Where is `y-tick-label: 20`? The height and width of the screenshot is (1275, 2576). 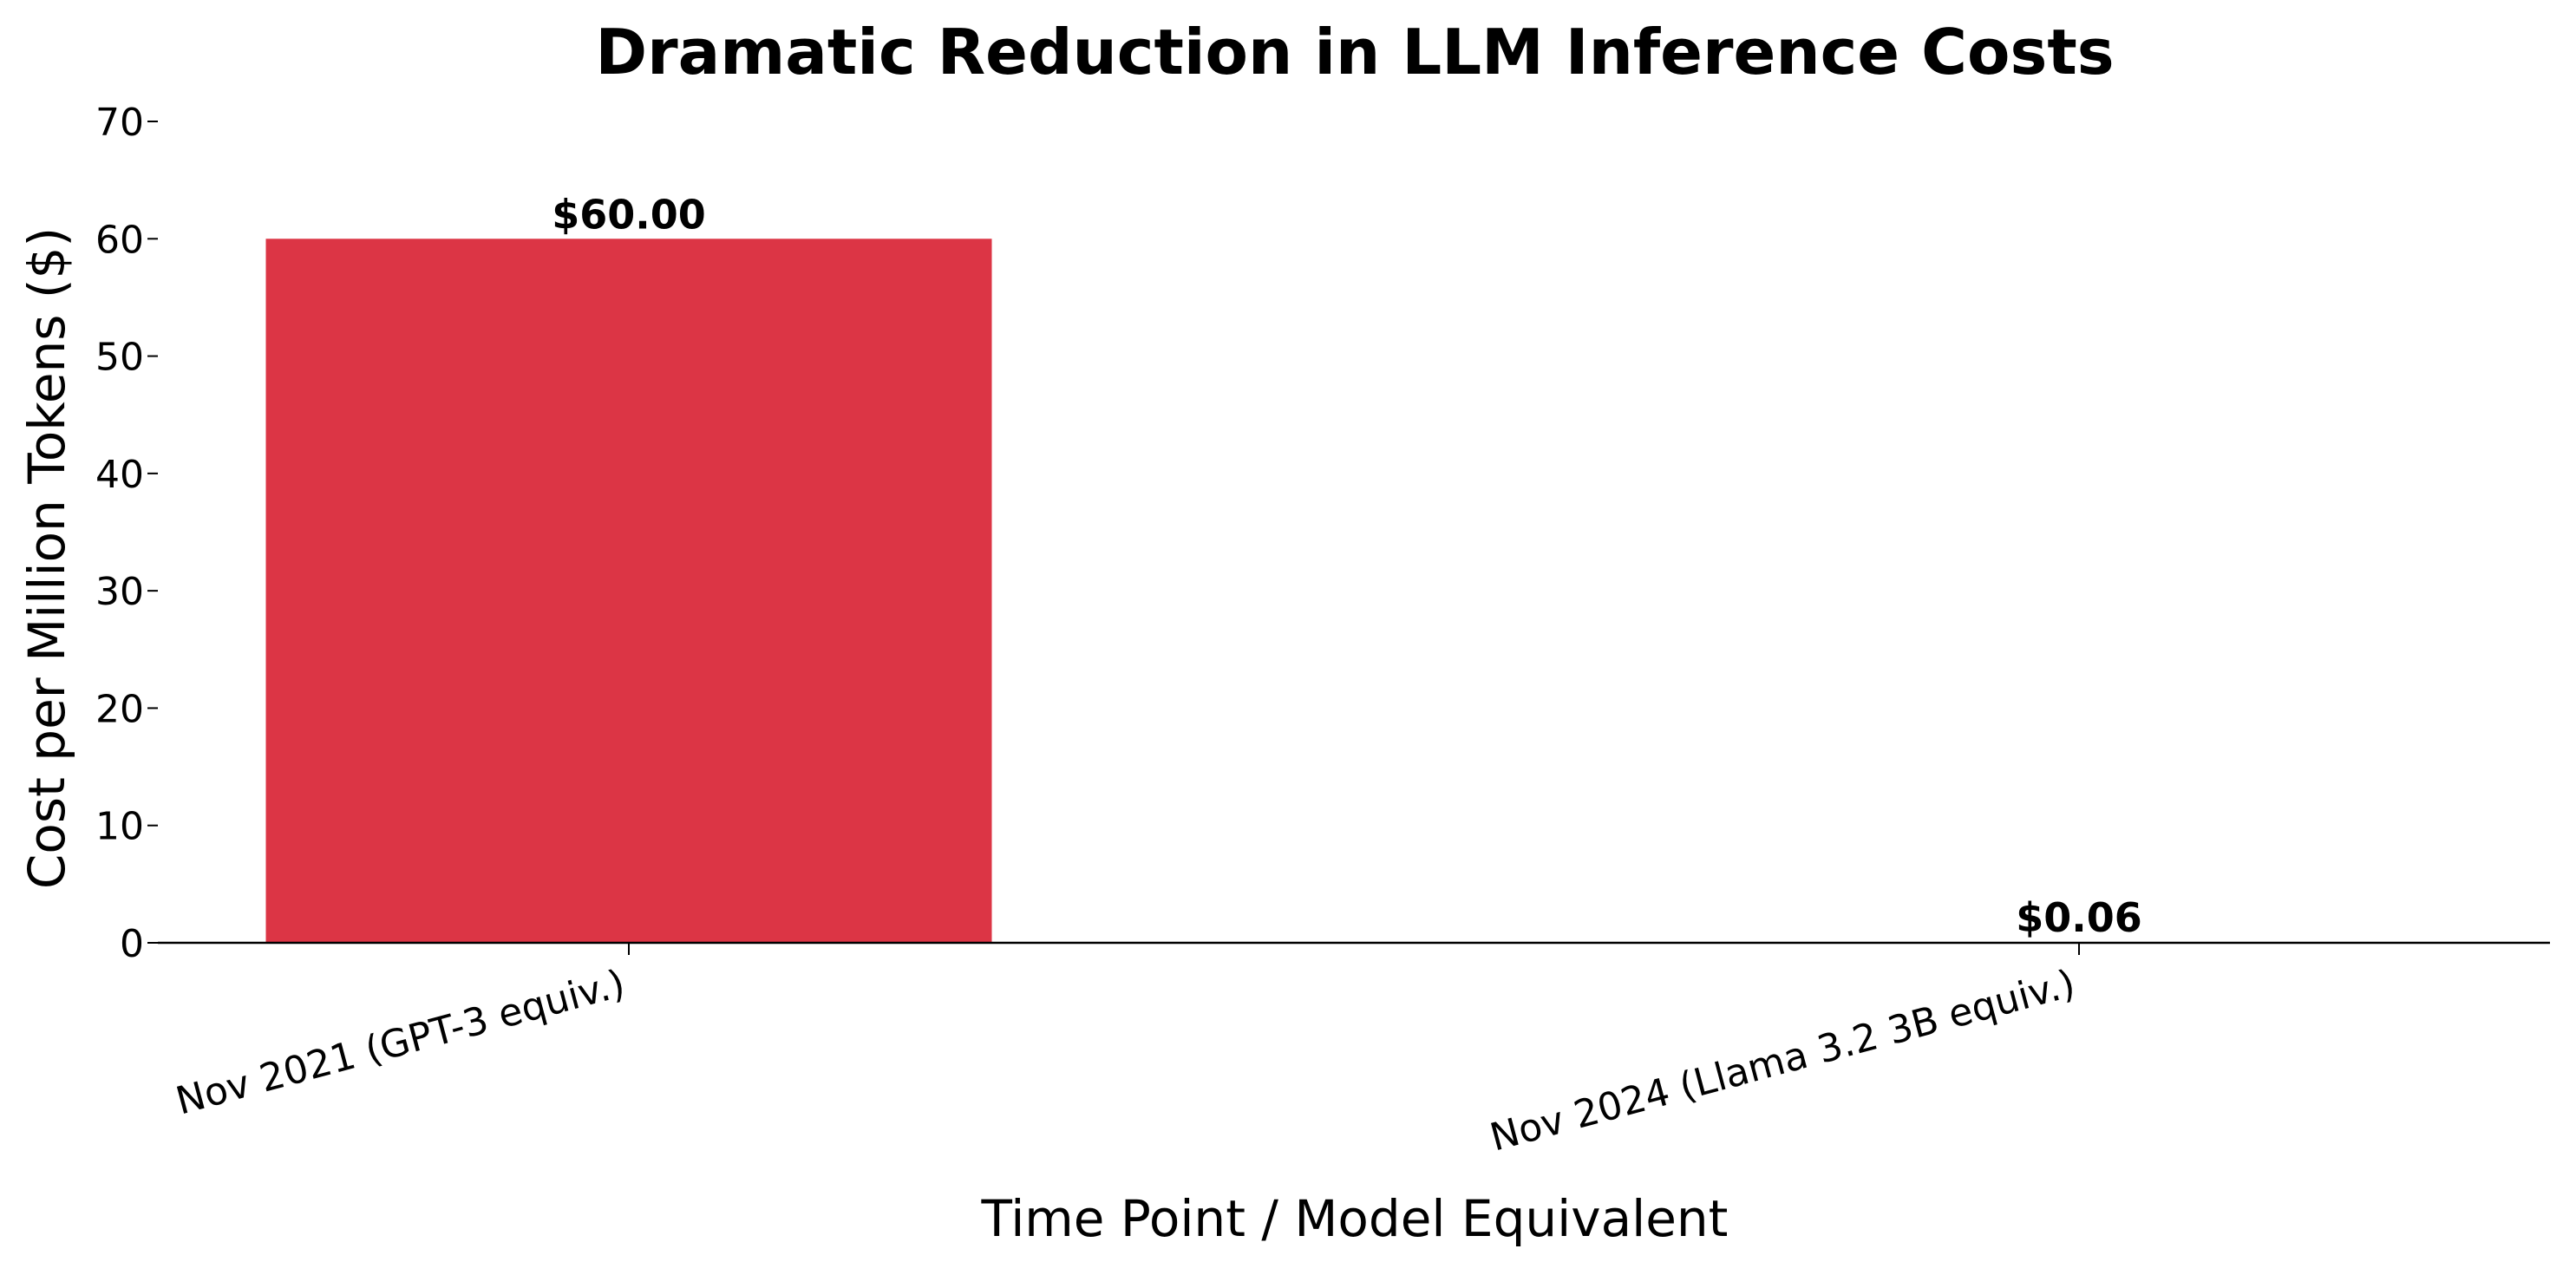 y-tick-label: 20 is located at coordinates (119, 709).